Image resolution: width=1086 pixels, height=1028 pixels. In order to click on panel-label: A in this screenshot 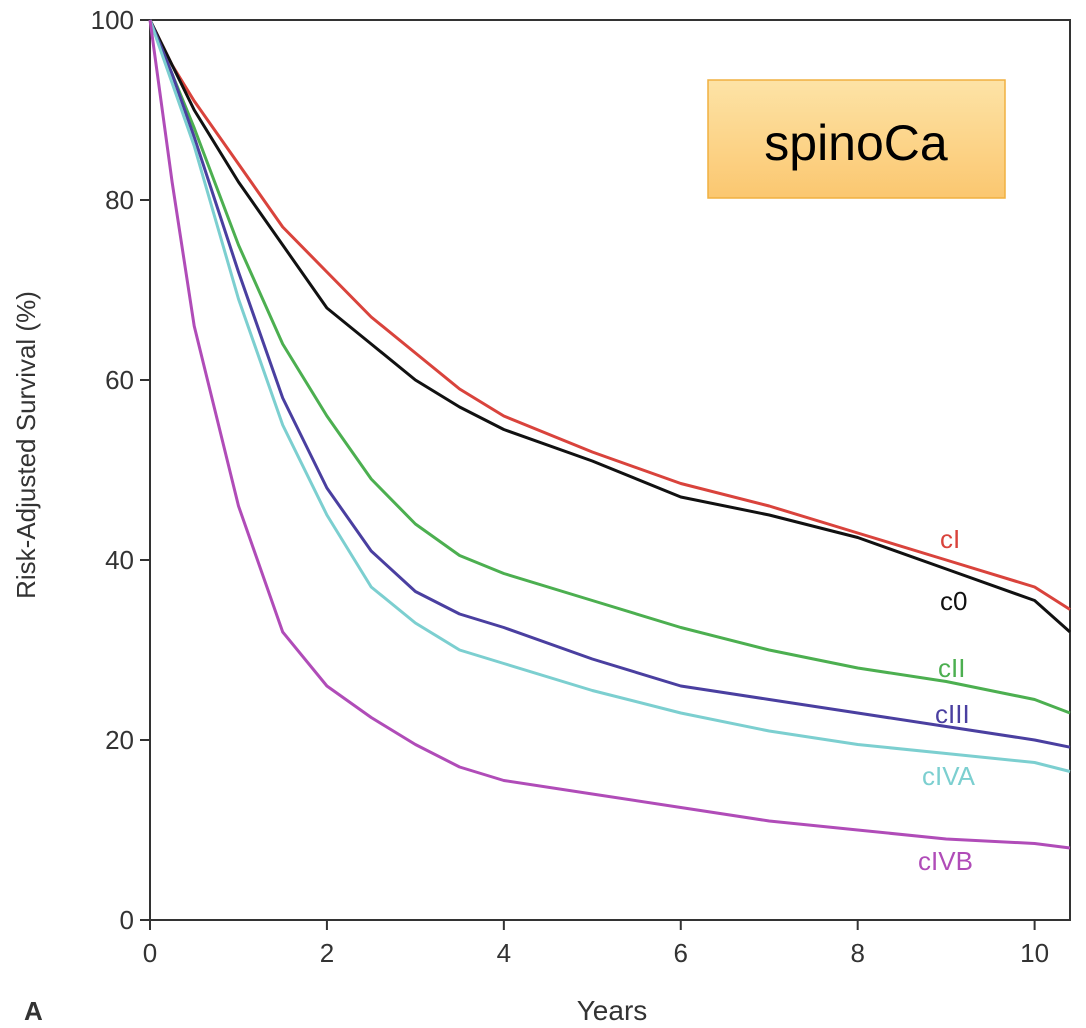, I will do `click(33, 1011)`.